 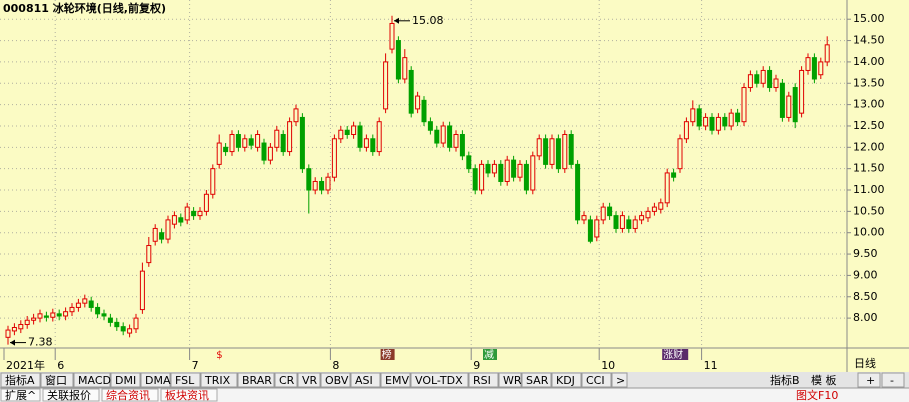 What do you see at coordinates (785, 380) in the screenshot?
I see `tab-label: 指标B` at bounding box center [785, 380].